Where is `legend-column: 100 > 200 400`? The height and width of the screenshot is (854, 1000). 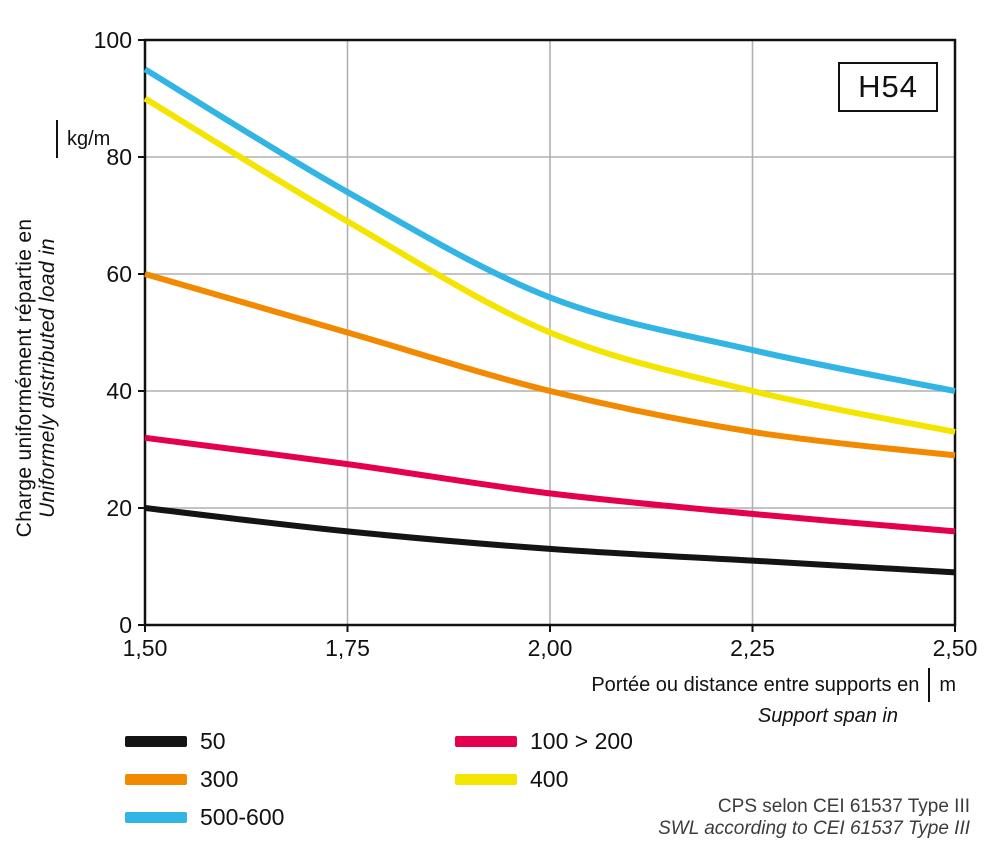
legend-column: 100 > 200 400 is located at coordinates (544, 760).